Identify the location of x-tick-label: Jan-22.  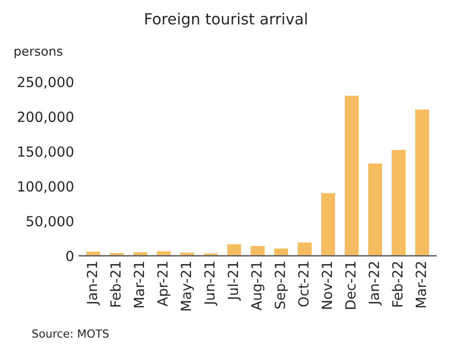
(375, 284).